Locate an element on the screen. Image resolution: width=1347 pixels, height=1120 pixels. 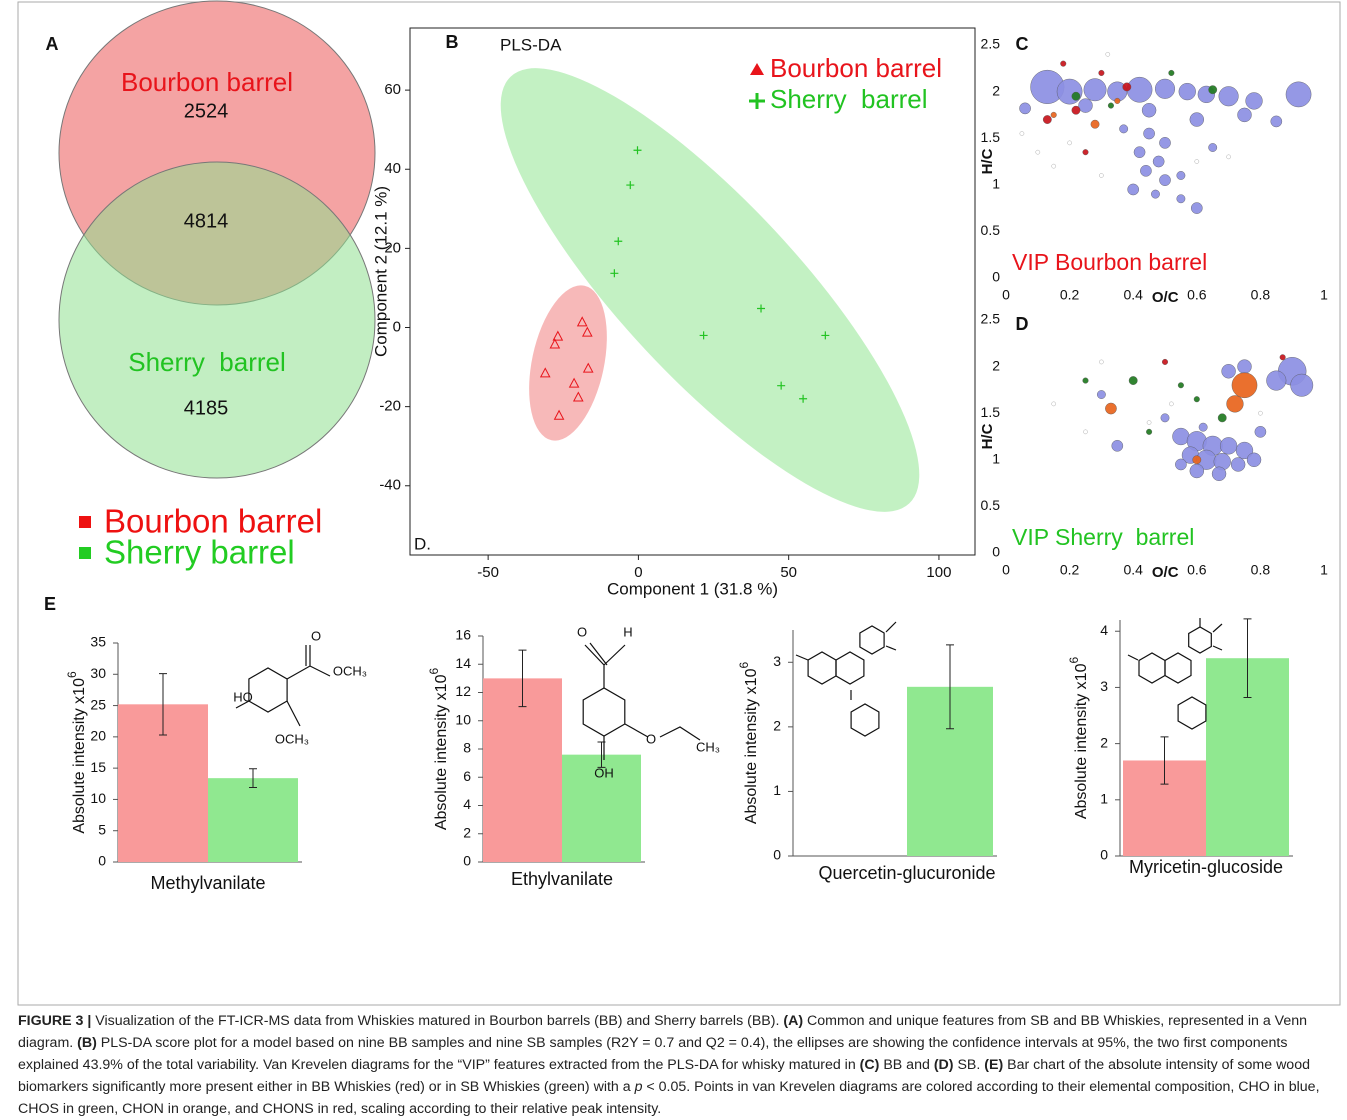
set-circle is located at coordinates (217, 320).